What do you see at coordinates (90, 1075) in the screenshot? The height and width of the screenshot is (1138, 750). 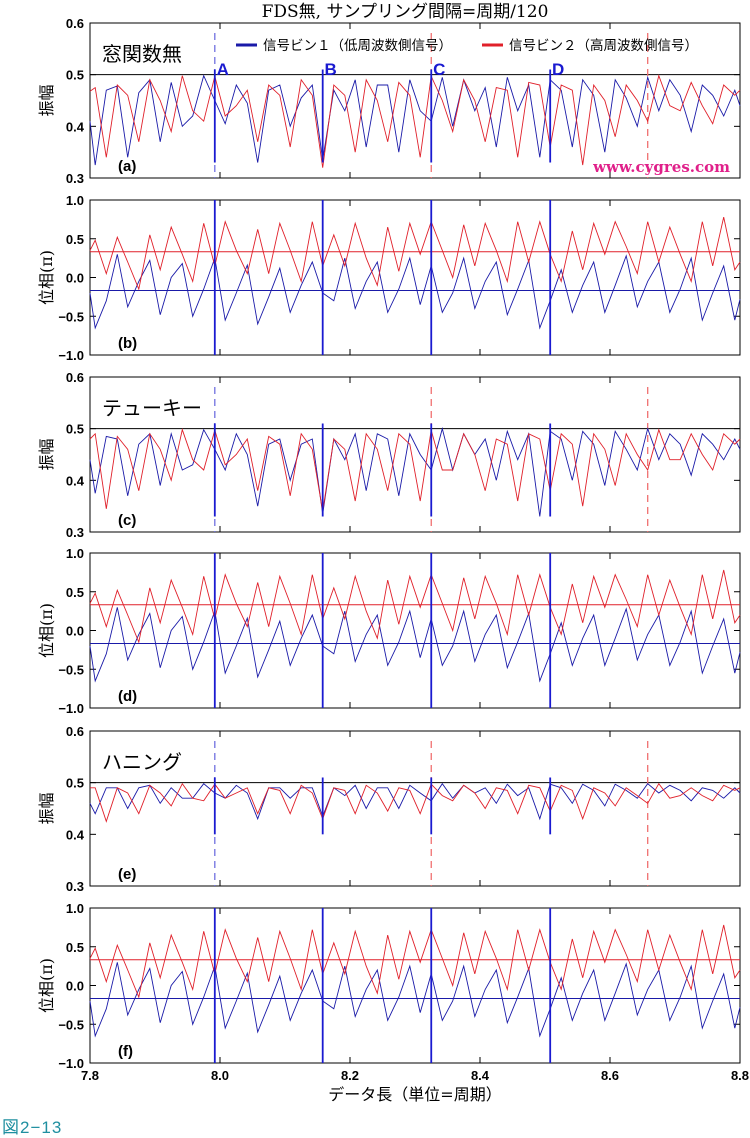 I see `x-tick-label: 7.8` at bounding box center [90, 1075].